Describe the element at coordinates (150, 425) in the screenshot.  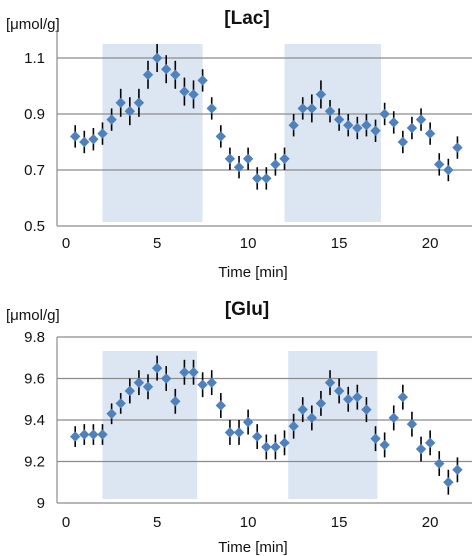
I see `glu-shaded-interval` at that location.